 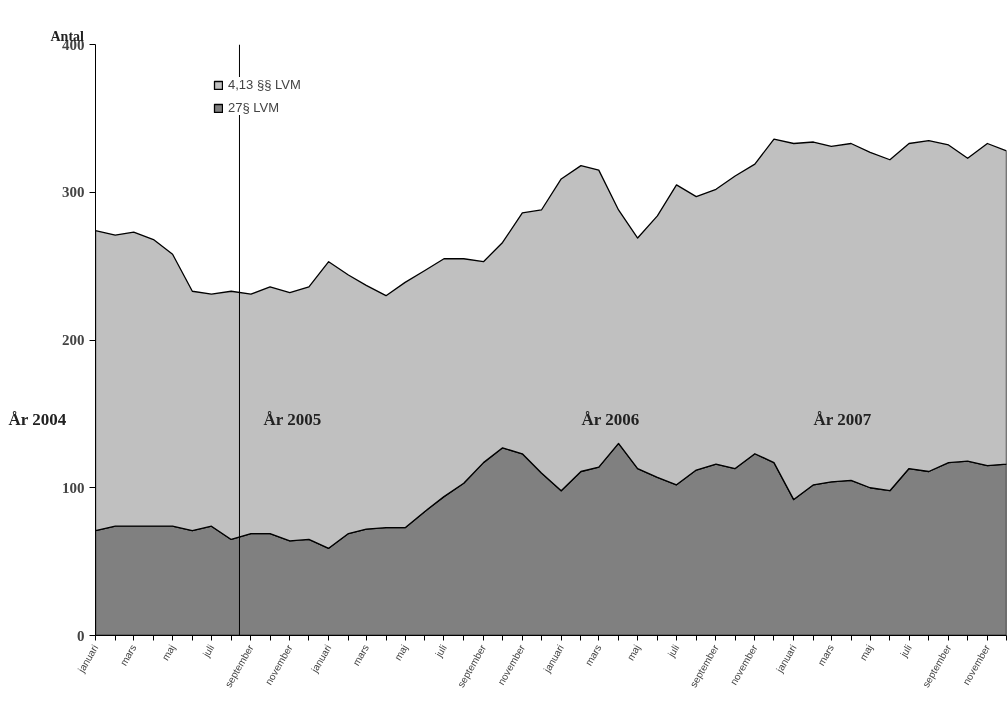 I want to click on text: År 2004, so click(x=37, y=419).